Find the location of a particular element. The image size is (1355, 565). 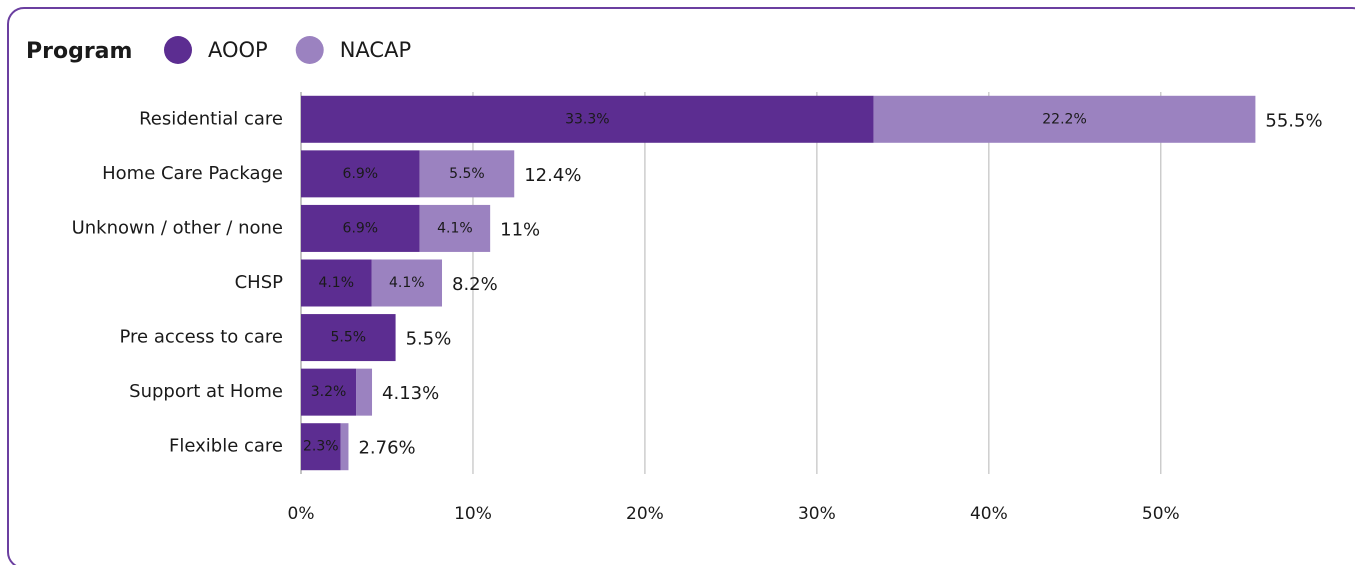

bar-value-label: 33.3% is located at coordinates (587, 119).